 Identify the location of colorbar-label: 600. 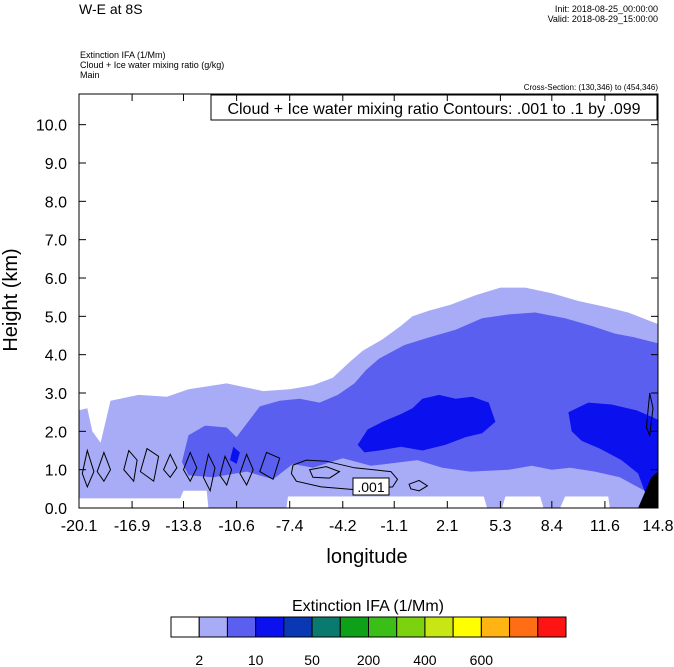
(482, 659).